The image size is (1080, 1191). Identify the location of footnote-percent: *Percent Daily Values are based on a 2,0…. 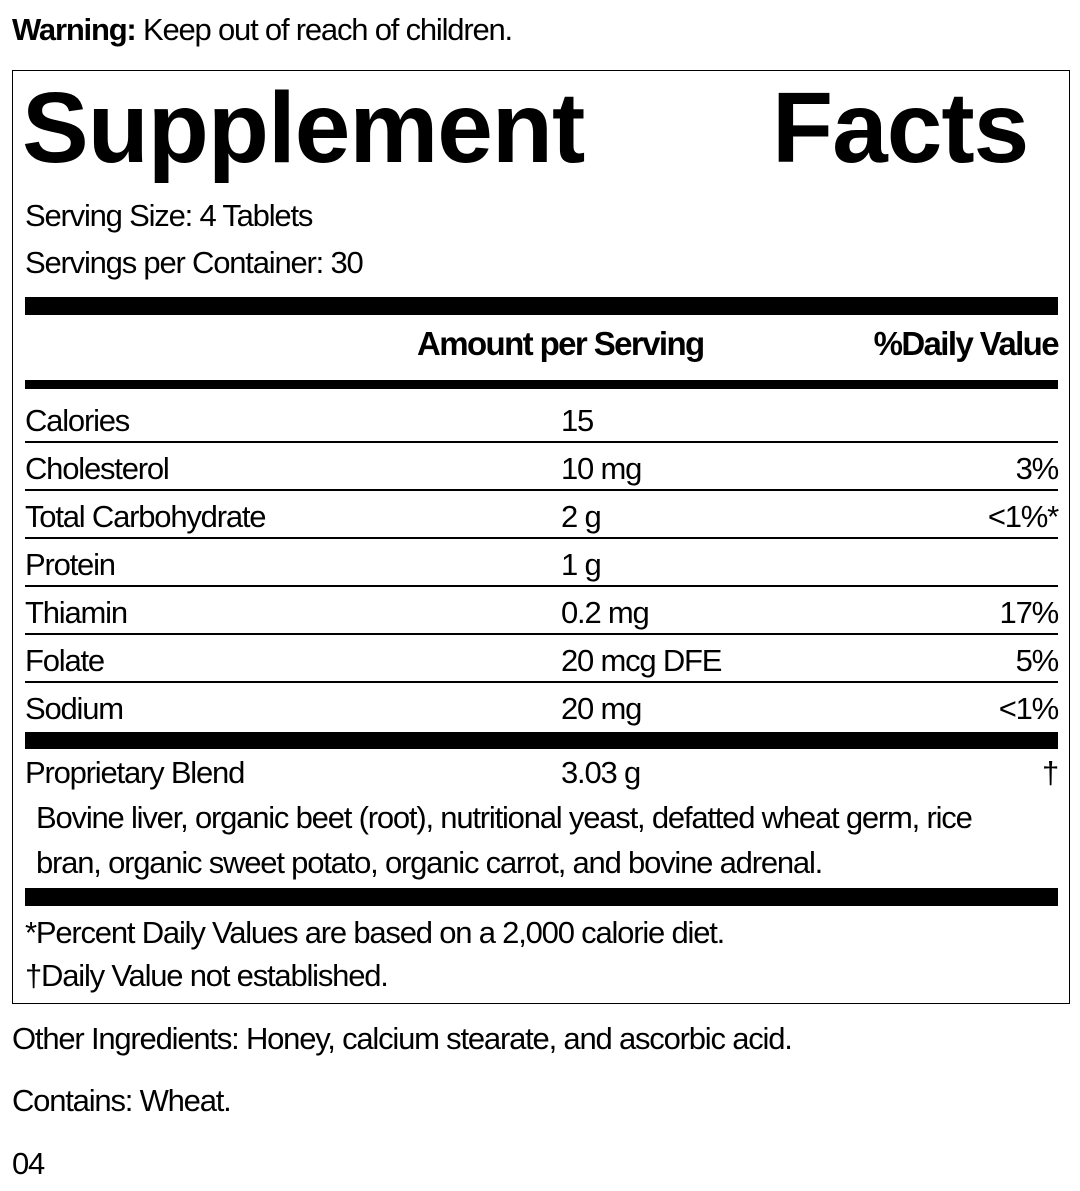
(375, 932).